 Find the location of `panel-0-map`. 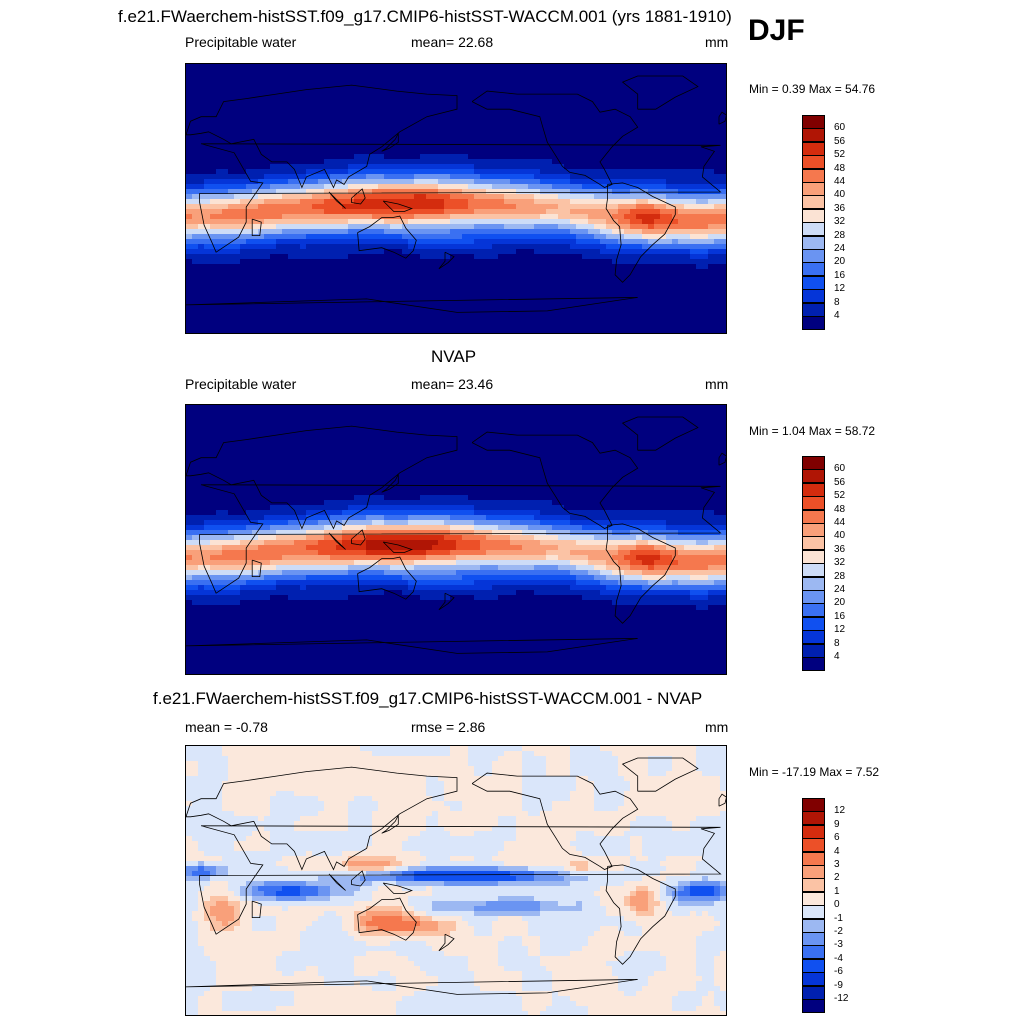

panel-0-map is located at coordinates (456, 198).